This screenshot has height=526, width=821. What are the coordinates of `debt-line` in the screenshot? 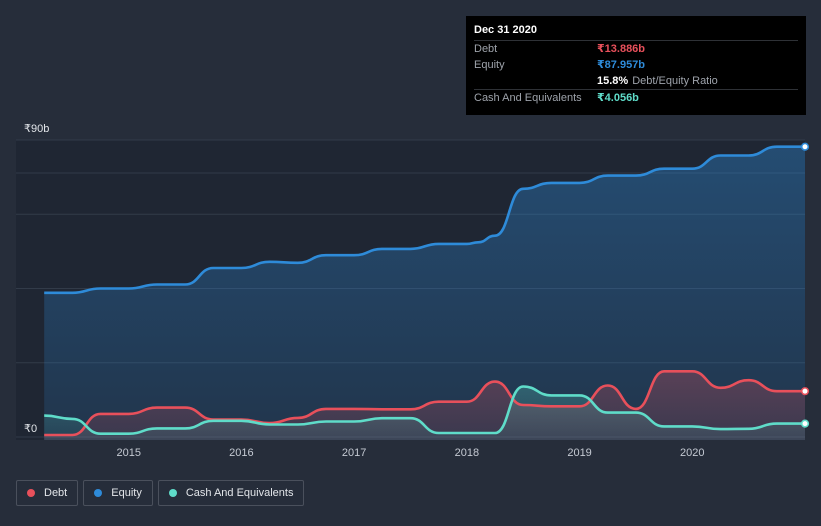 It's located at (424, 403).